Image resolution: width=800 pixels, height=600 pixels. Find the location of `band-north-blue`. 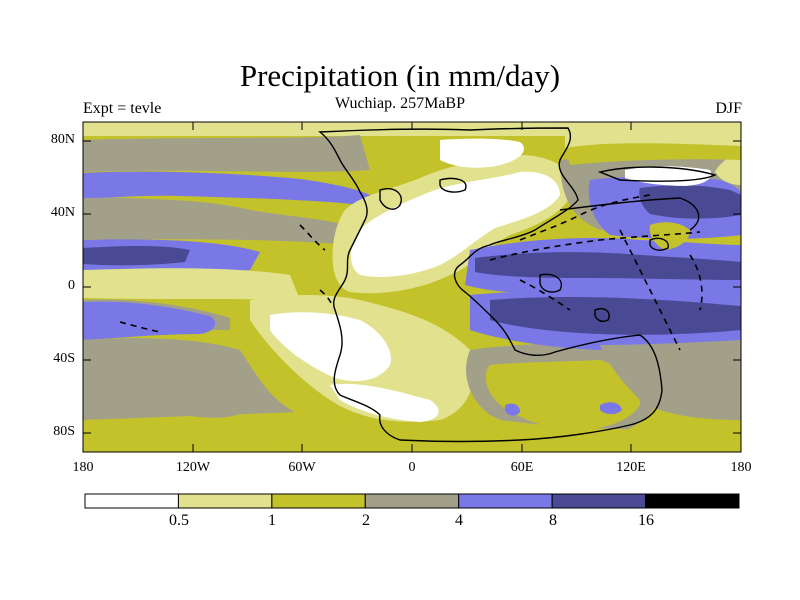

band-north-blue is located at coordinates (226, 188).